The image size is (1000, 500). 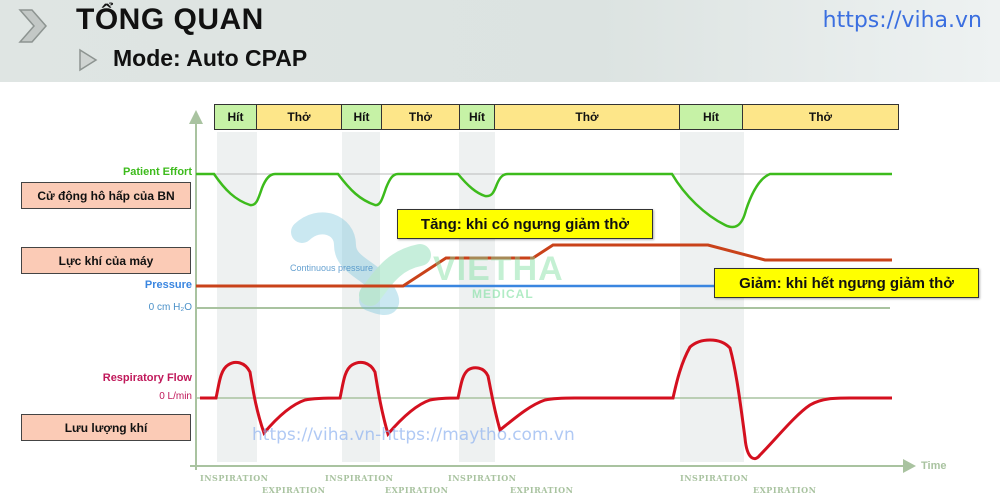 What do you see at coordinates (525, 224) in the screenshot?
I see `increase-callout: Tăng: khi có ngưng giảm thở` at bounding box center [525, 224].